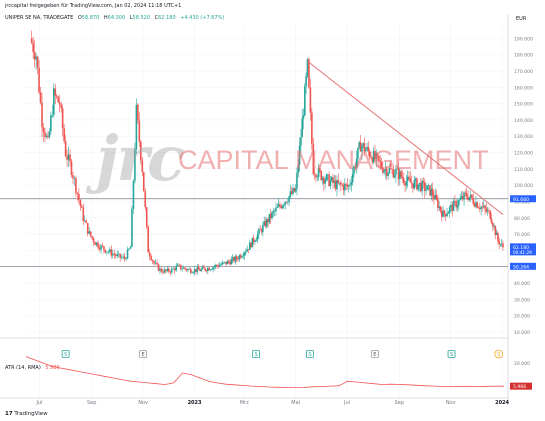 The image size is (545, 421). I want to click on price-axis-tick: 70.000, so click(522, 235).